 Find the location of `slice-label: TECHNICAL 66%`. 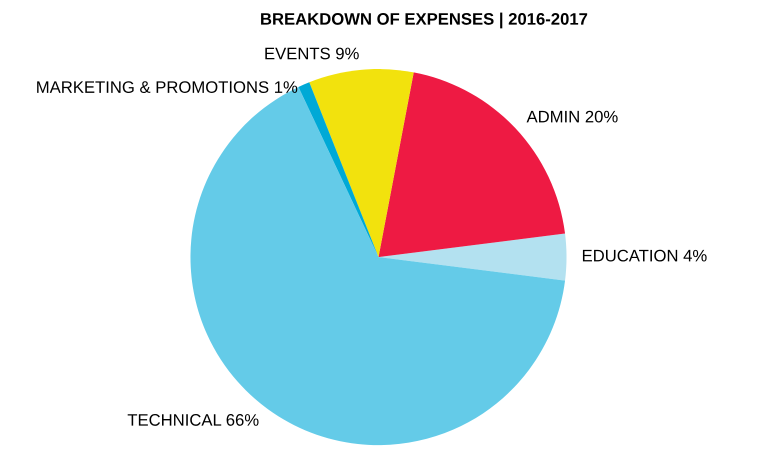

slice-label: TECHNICAL 66% is located at coordinates (193, 420).